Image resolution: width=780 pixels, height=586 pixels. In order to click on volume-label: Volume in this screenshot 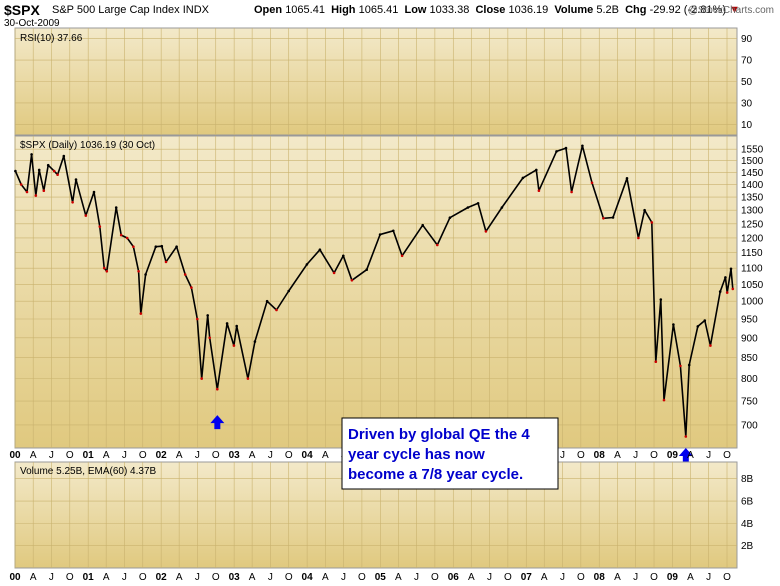, I will do `click(574, 10)`.